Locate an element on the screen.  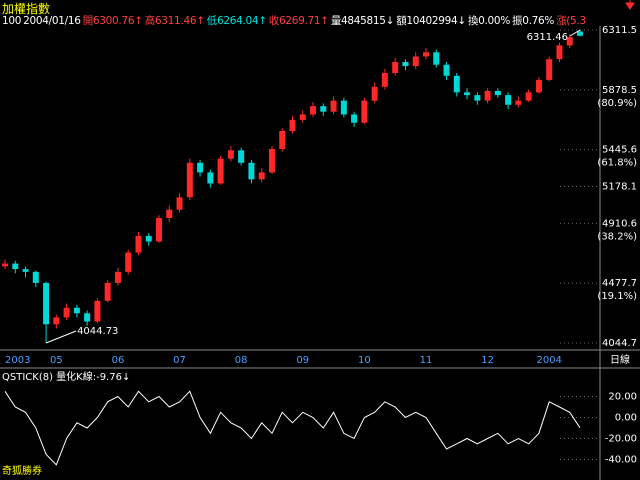
y-tick-label: 4044.7 is located at coordinates (619, 343).